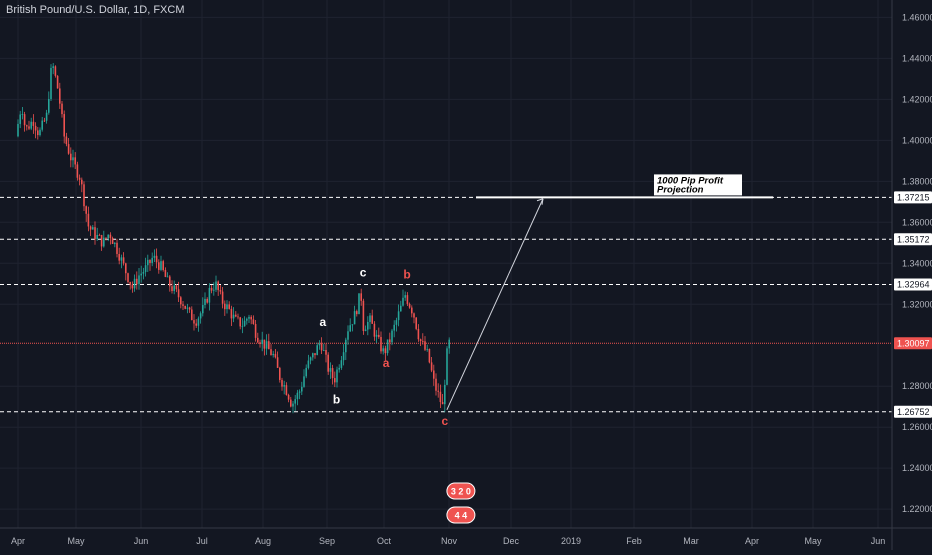 Image resolution: width=932 pixels, height=555 pixels. What do you see at coordinates (680, 189) in the screenshot?
I see `projection-label-line2: Projection` at bounding box center [680, 189].